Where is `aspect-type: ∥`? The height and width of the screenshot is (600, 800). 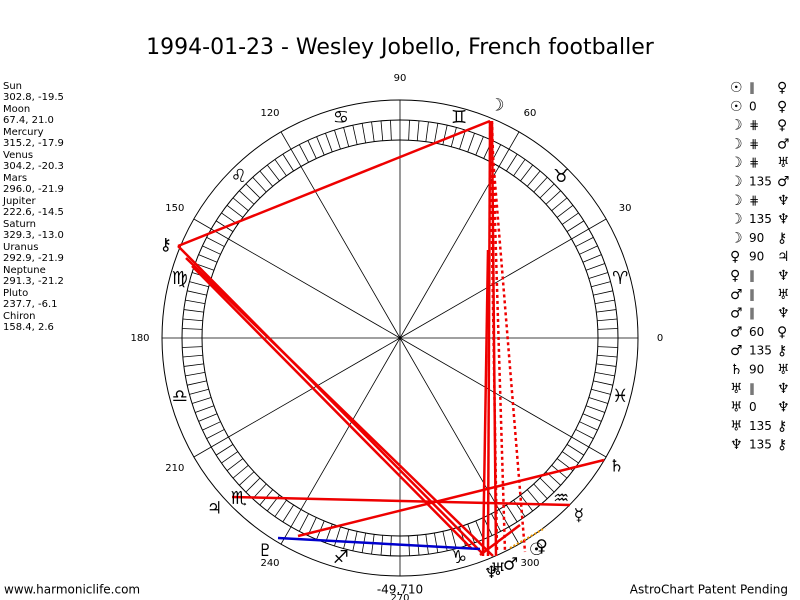
aspect-type: ∥ is located at coordinates (752, 313).